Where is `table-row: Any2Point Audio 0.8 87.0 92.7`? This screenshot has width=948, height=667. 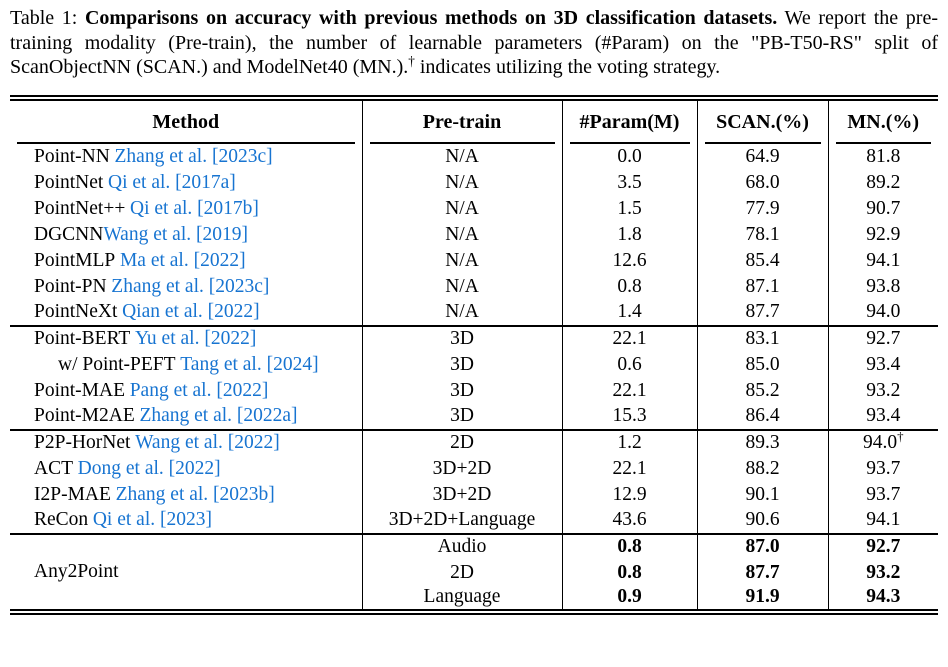
table-row: Any2Point Audio 0.8 87.0 92.7 is located at coordinates (474, 572).